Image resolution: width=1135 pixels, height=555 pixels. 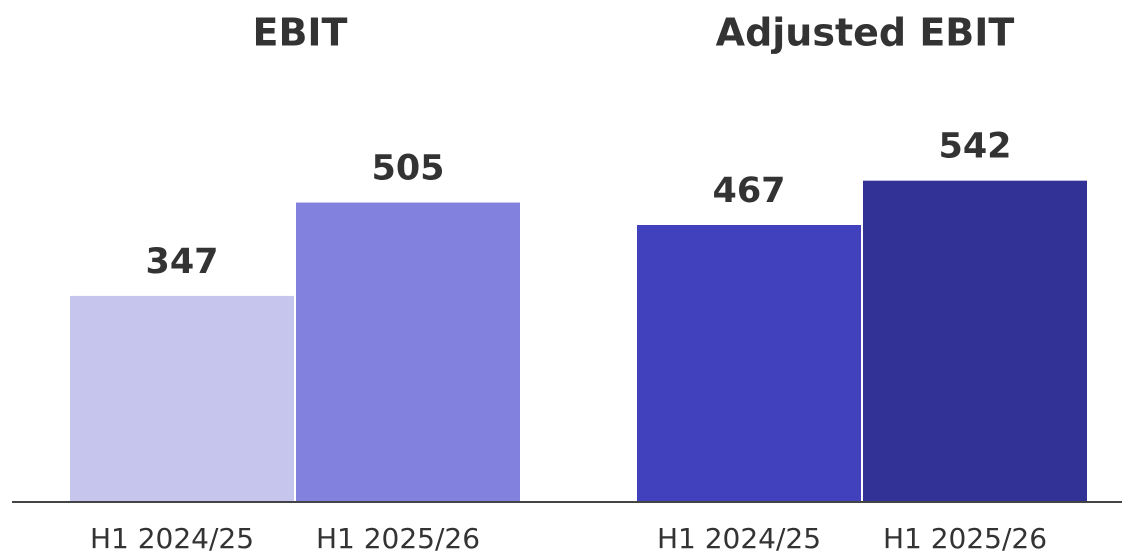 I want to click on value-label: 505, so click(x=407, y=169).